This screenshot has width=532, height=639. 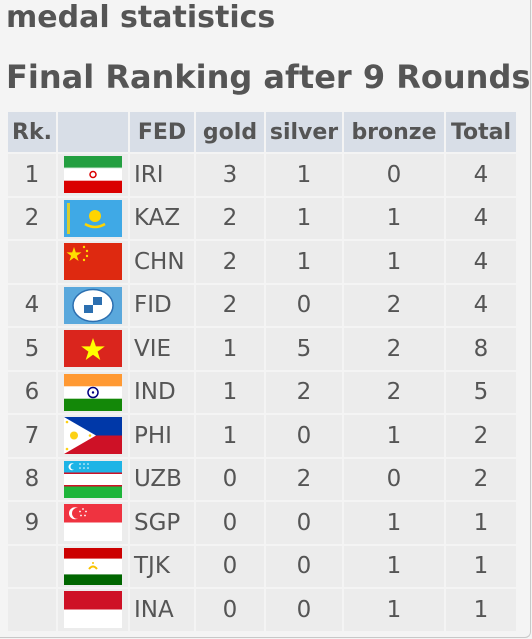 I want to click on ranking-subtitle: Final Ranking after 9 Rounds, so click(x=268, y=77).